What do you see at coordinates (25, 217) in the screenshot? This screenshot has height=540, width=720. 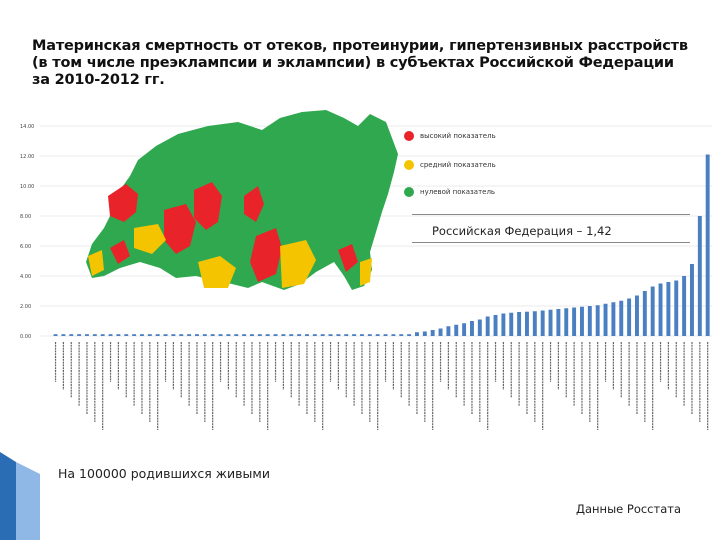 I see `y-tick-label: 8.00` at bounding box center [25, 217].